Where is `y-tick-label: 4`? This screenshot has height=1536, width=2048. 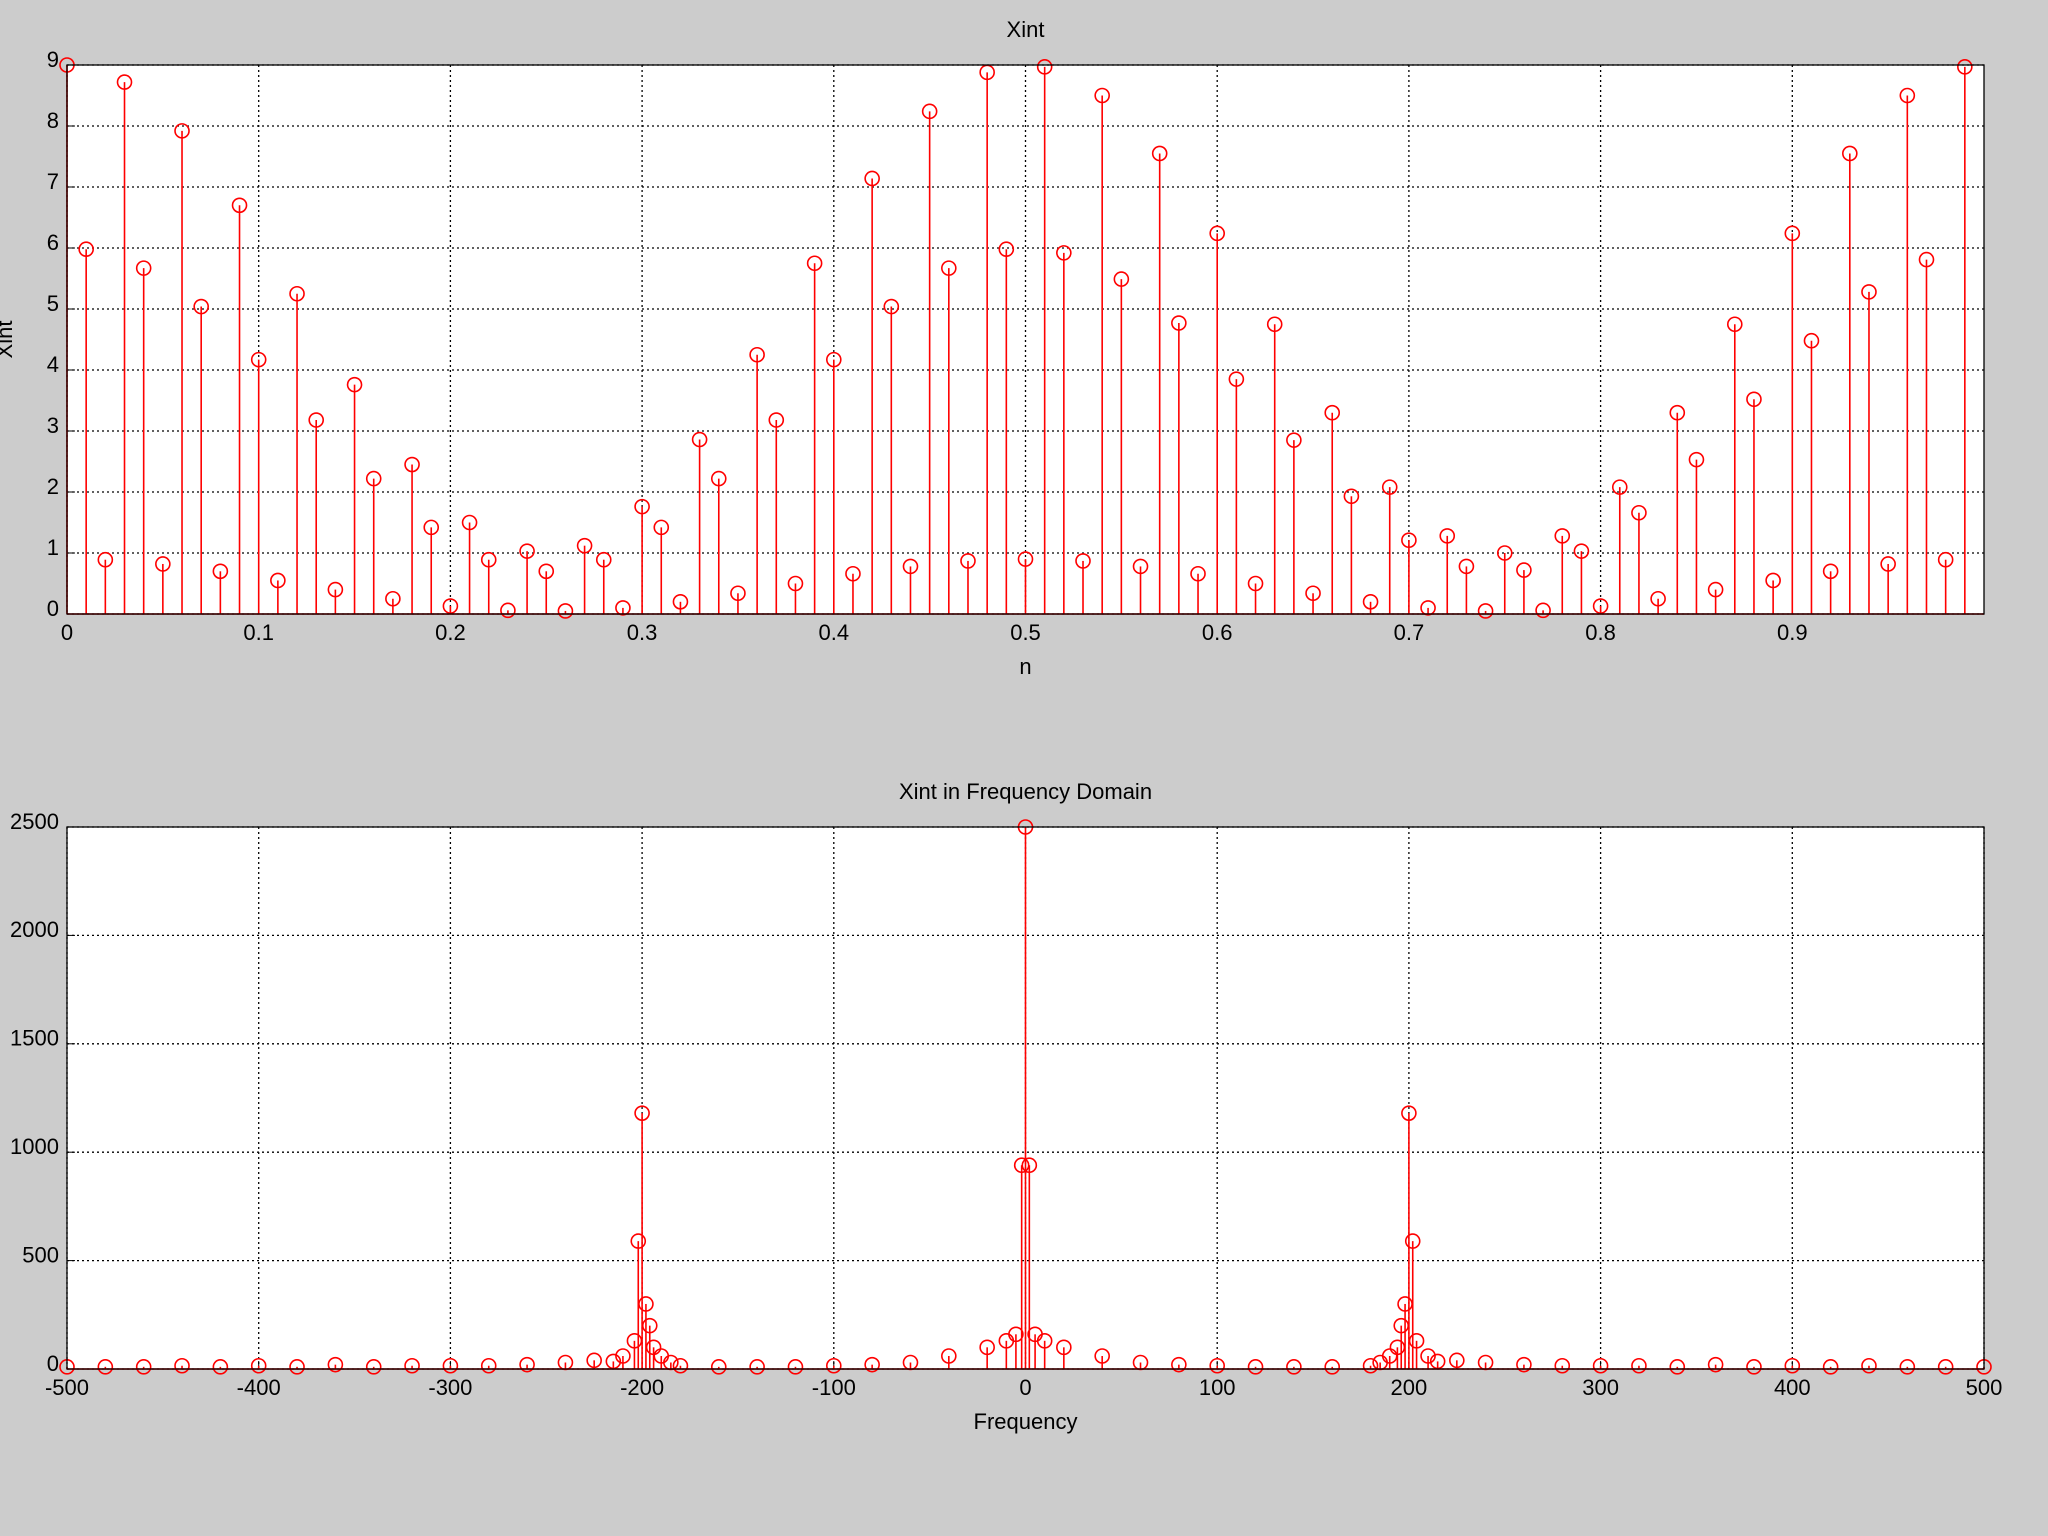 y-tick-label: 4 is located at coordinates (53, 364).